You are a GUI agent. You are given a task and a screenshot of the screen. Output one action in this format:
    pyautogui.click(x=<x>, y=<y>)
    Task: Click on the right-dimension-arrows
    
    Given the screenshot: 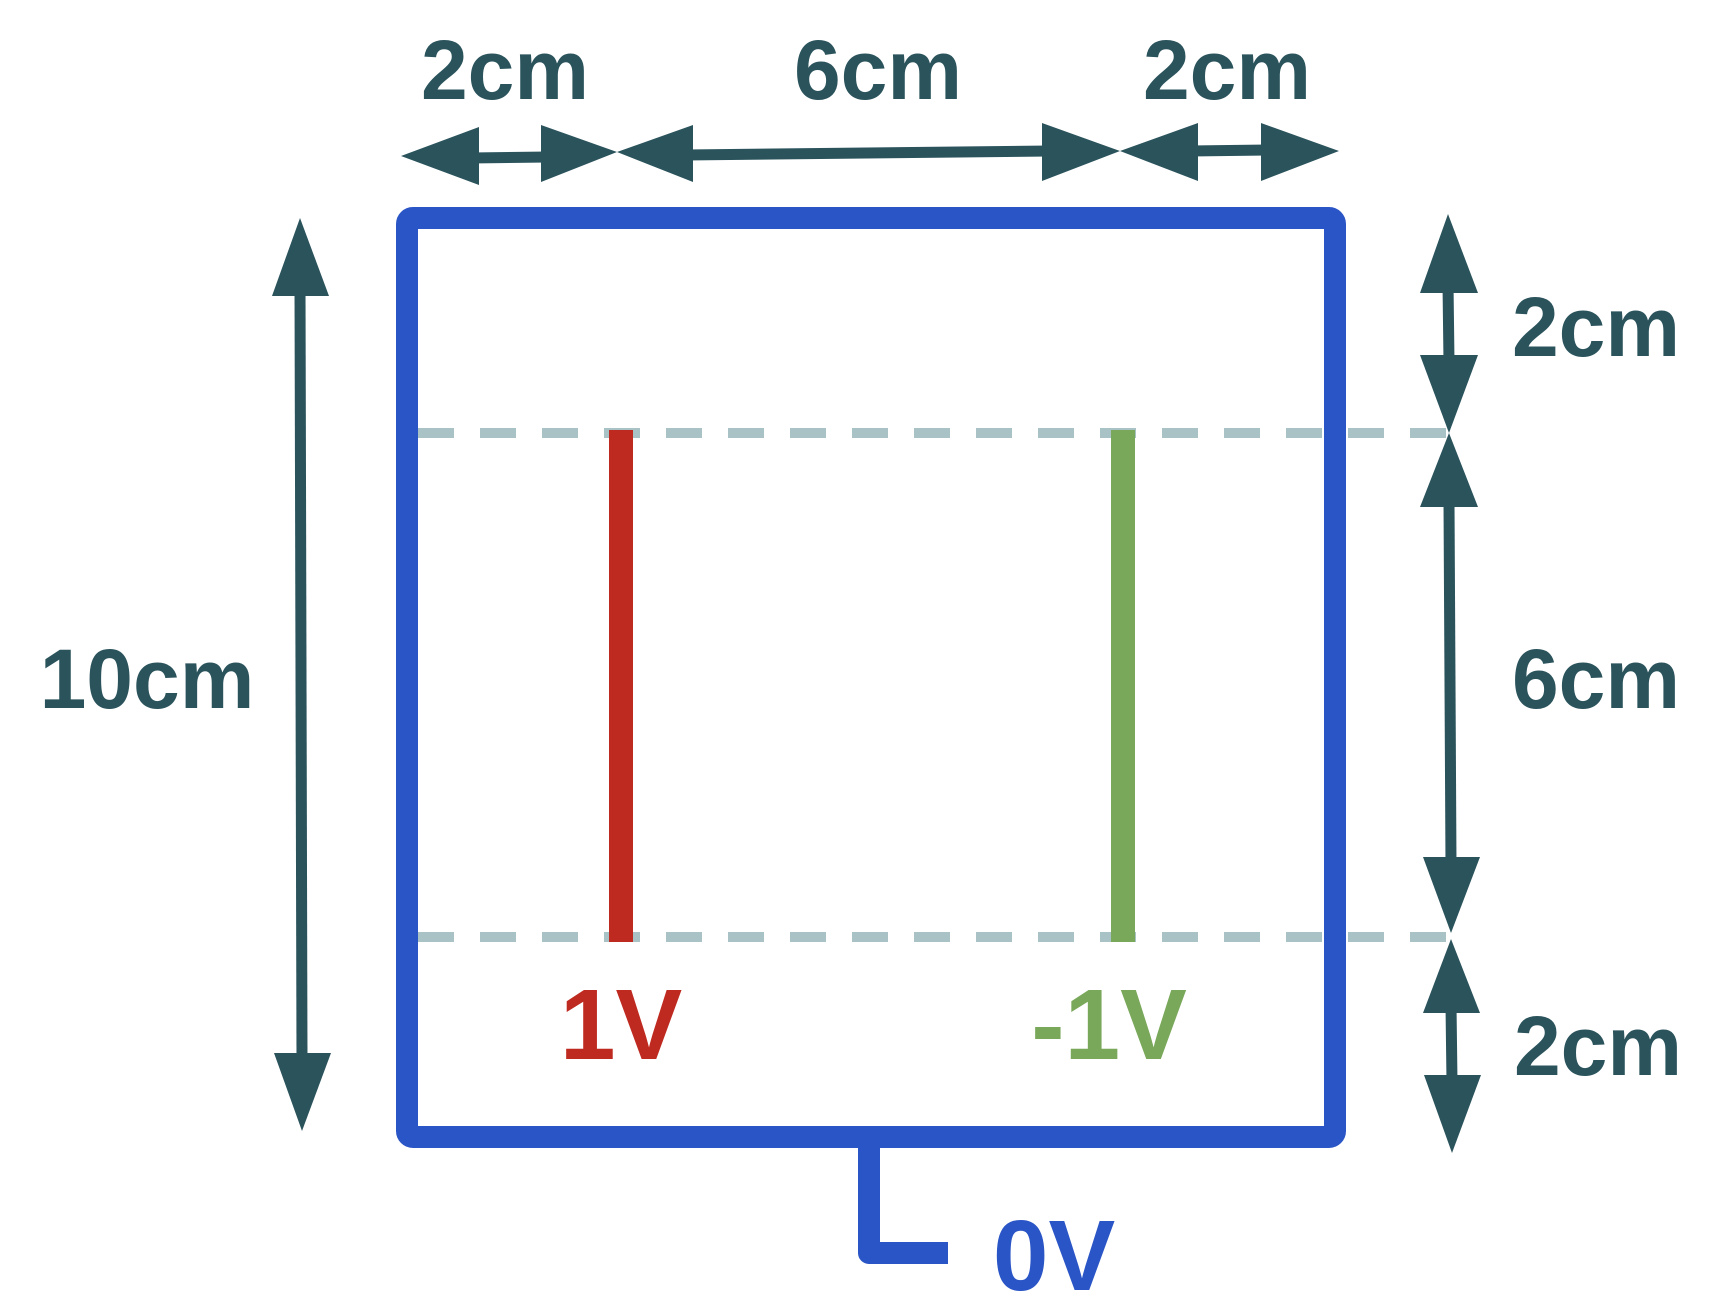 What is the action you would take?
    pyautogui.click(x=1450, y=683)
    